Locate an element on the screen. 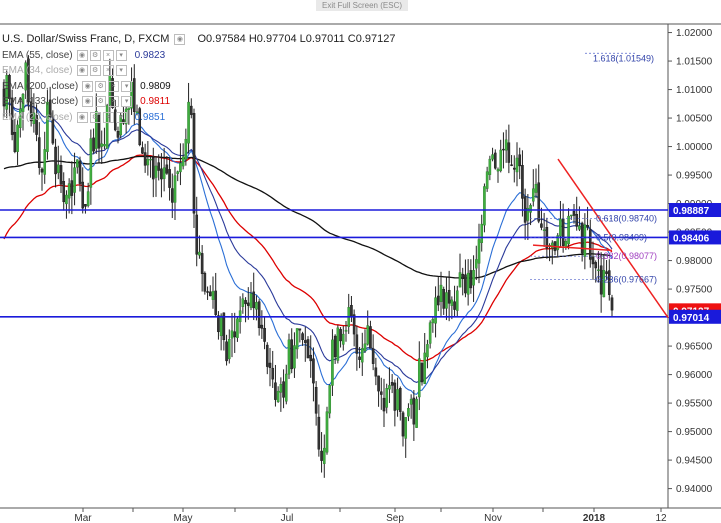 The height and width of the screenshot is (523, 721). fib-label: 0.382(0.98077) is located at coordinates (626, 256).